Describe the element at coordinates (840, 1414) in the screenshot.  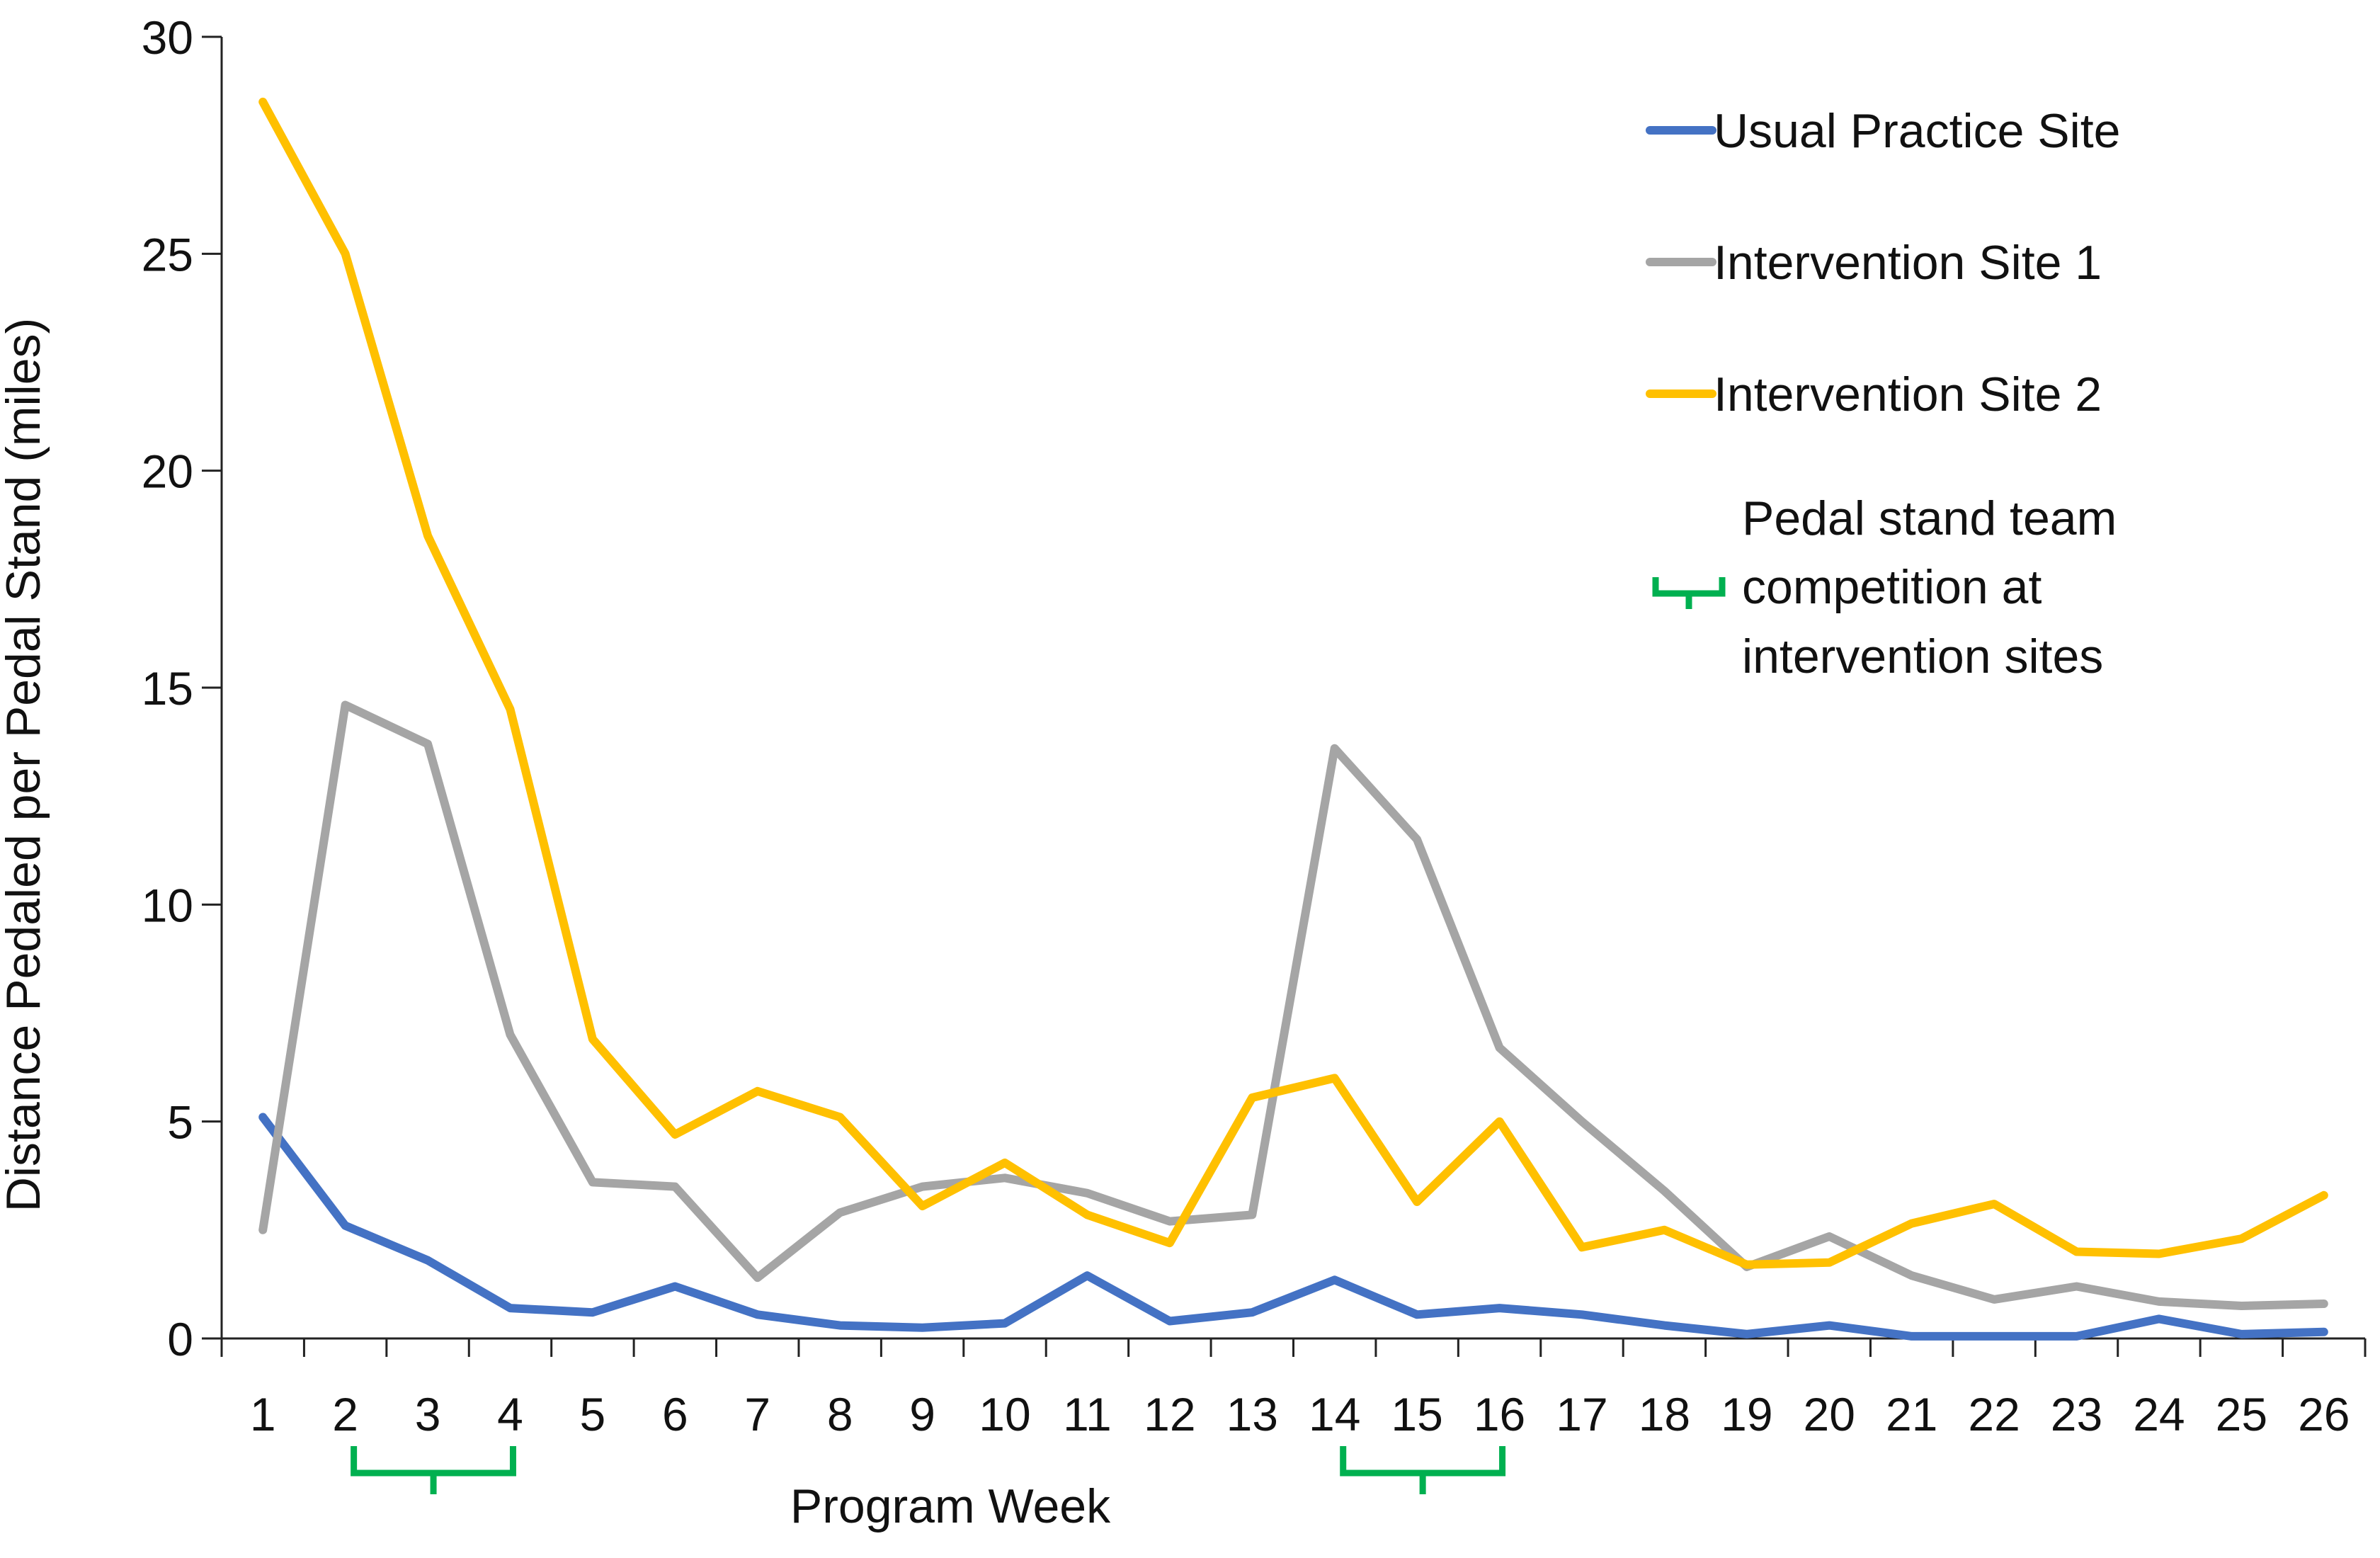
I see `x-tick-label: 8` at that location.